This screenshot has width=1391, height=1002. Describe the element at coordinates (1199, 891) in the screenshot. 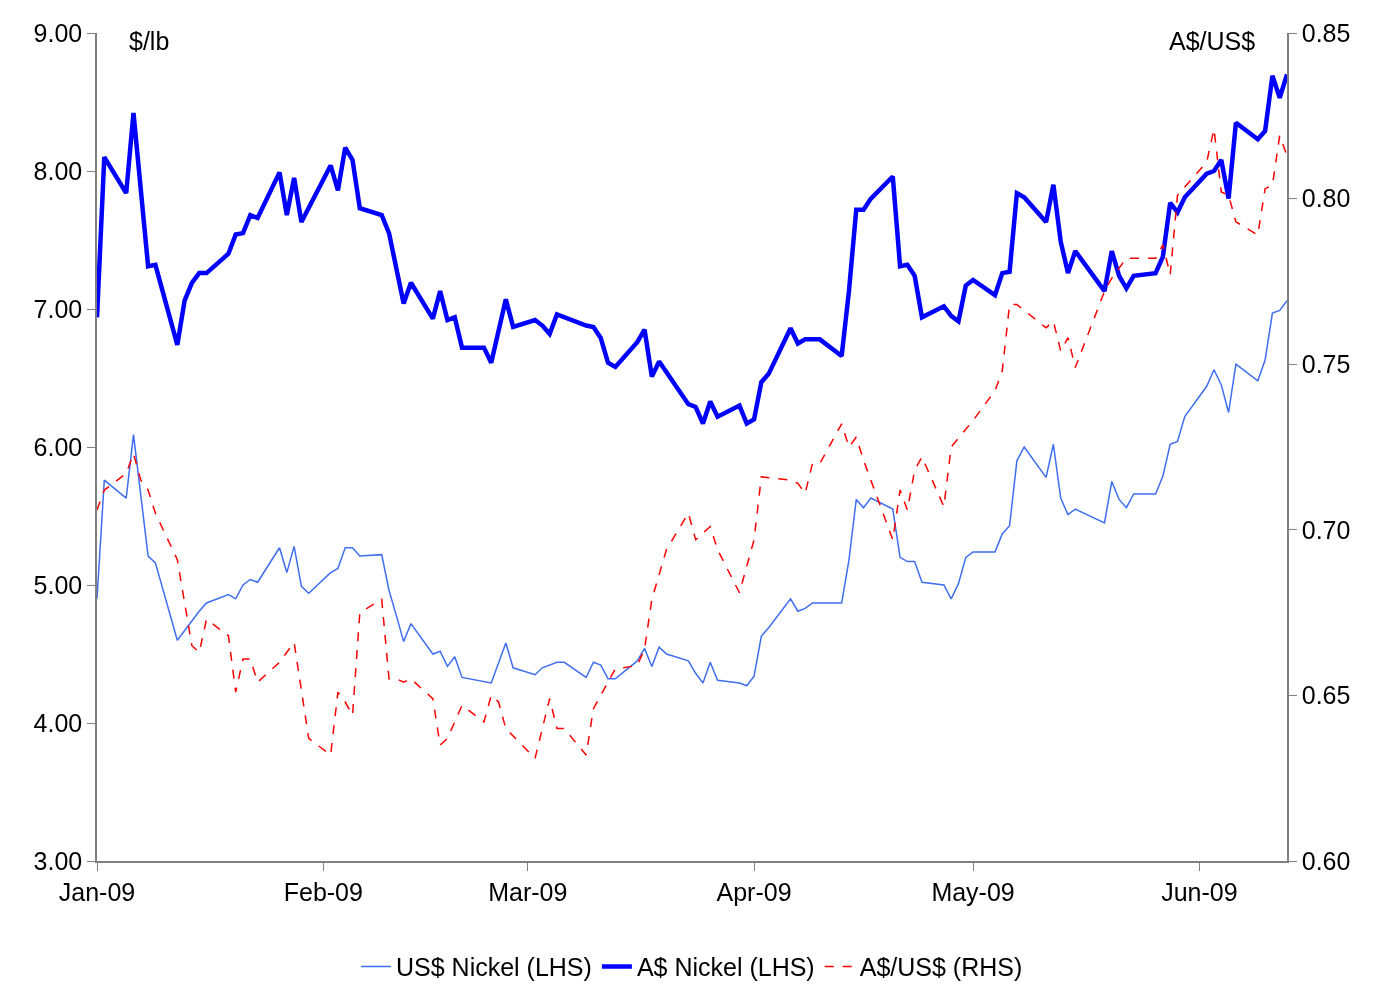

I see `x-tick-label: Jun-09` at that location.